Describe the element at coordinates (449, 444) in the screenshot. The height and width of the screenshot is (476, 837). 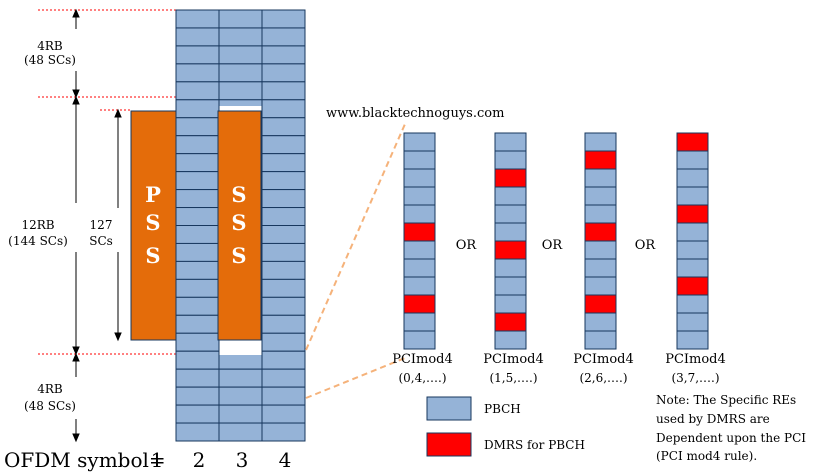
I see `legend-dmrs-swatch` at that location.